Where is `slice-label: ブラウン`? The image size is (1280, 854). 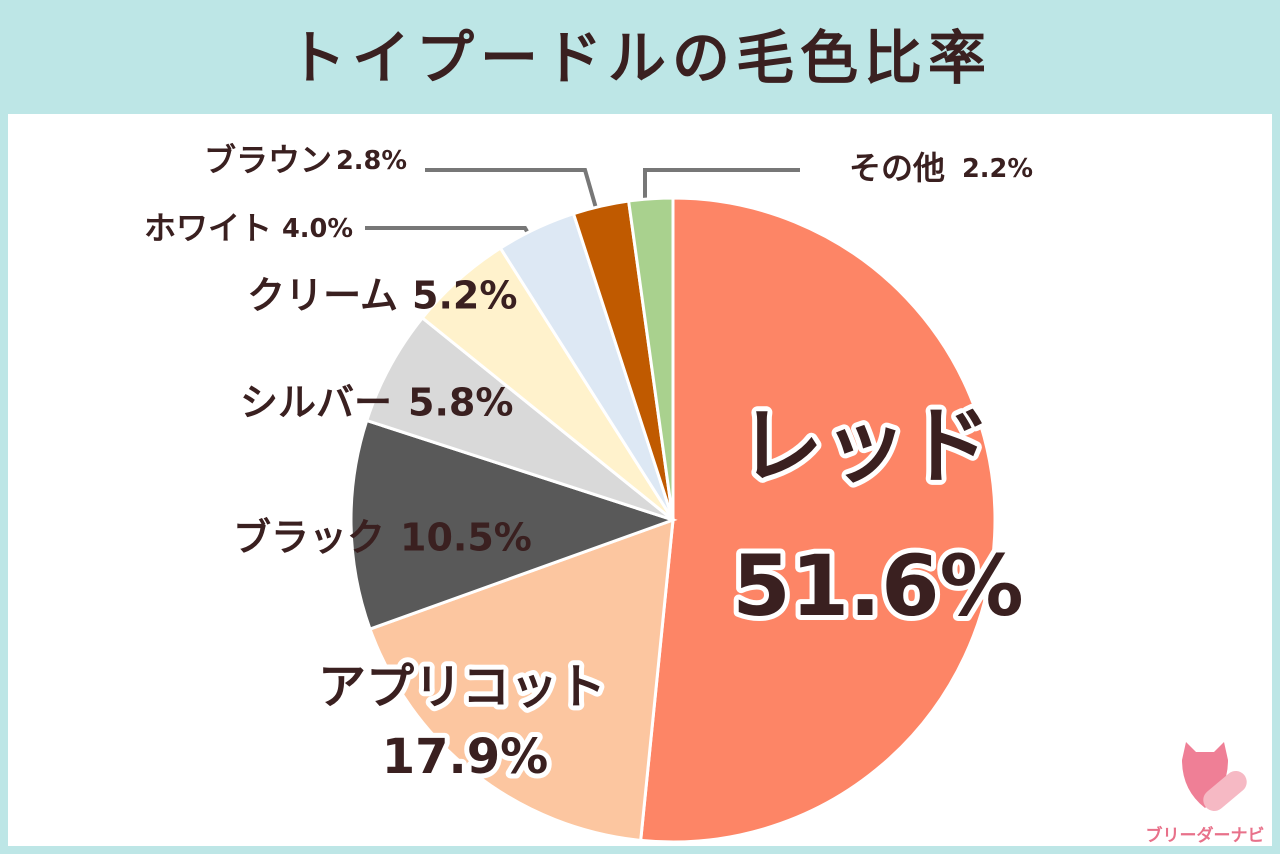
slice-label: ブラウン is located at coordinates (268, 160).